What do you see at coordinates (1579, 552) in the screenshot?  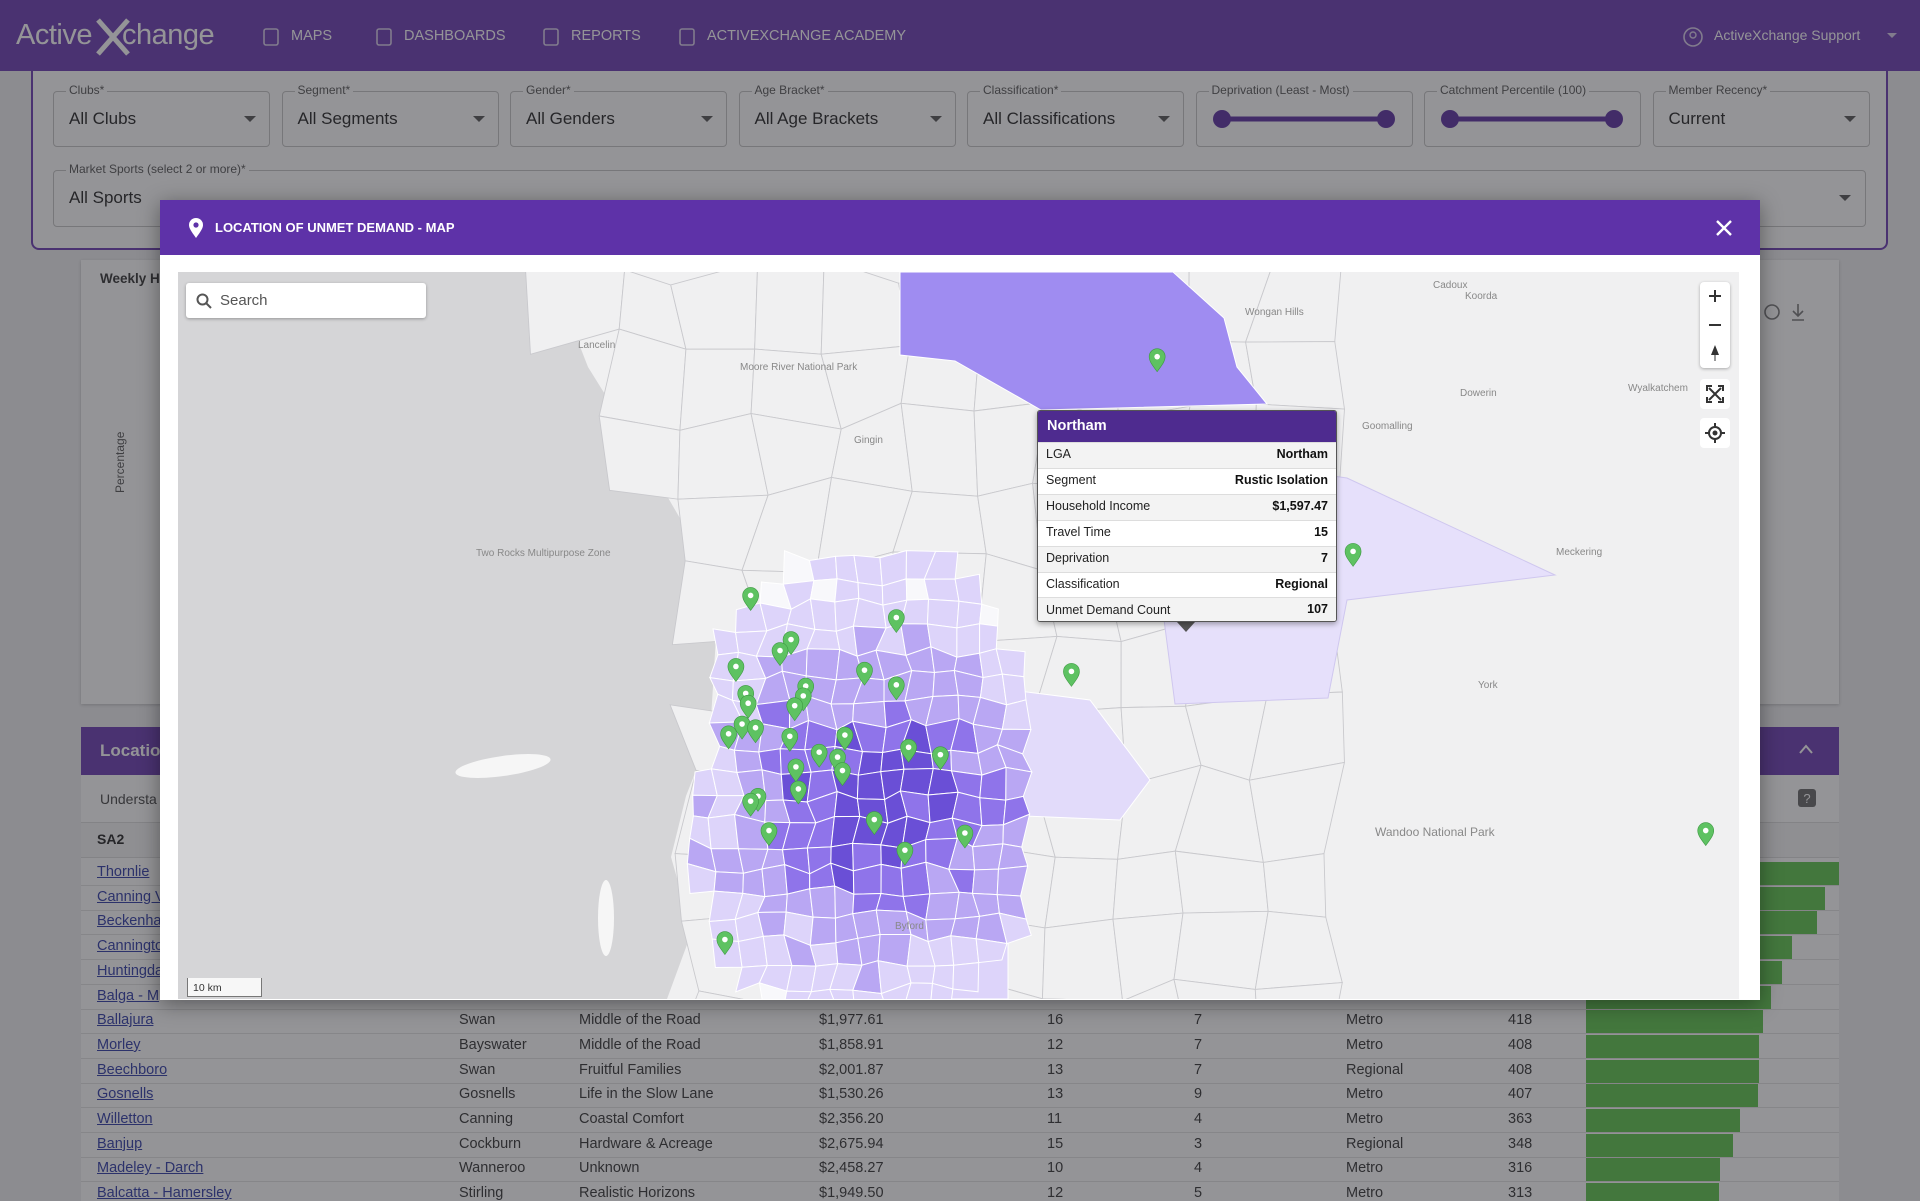 I see `place-label: Meckering` at bounding box center [1579, 552].